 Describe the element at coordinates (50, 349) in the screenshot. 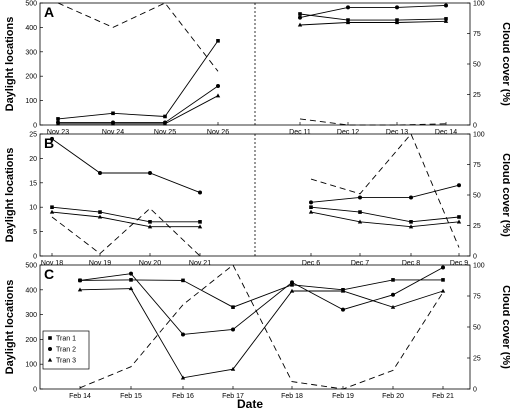

I see `legend-marker-circle` at that location.